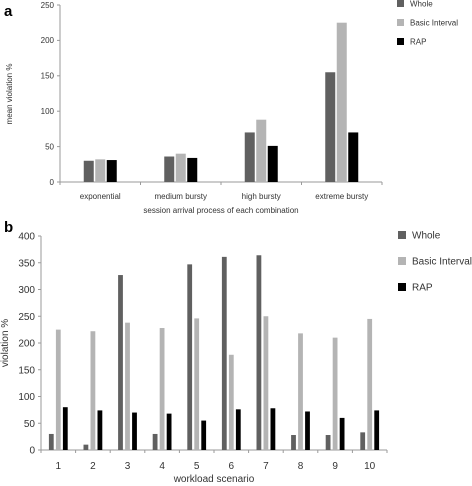 Image resolution: width=472 pixels, height=486 pixels. What do you see at coordinates (261, 196) in the screenshot?
I see `x-tick-label: high bursty` at bounding box center [261, 196].